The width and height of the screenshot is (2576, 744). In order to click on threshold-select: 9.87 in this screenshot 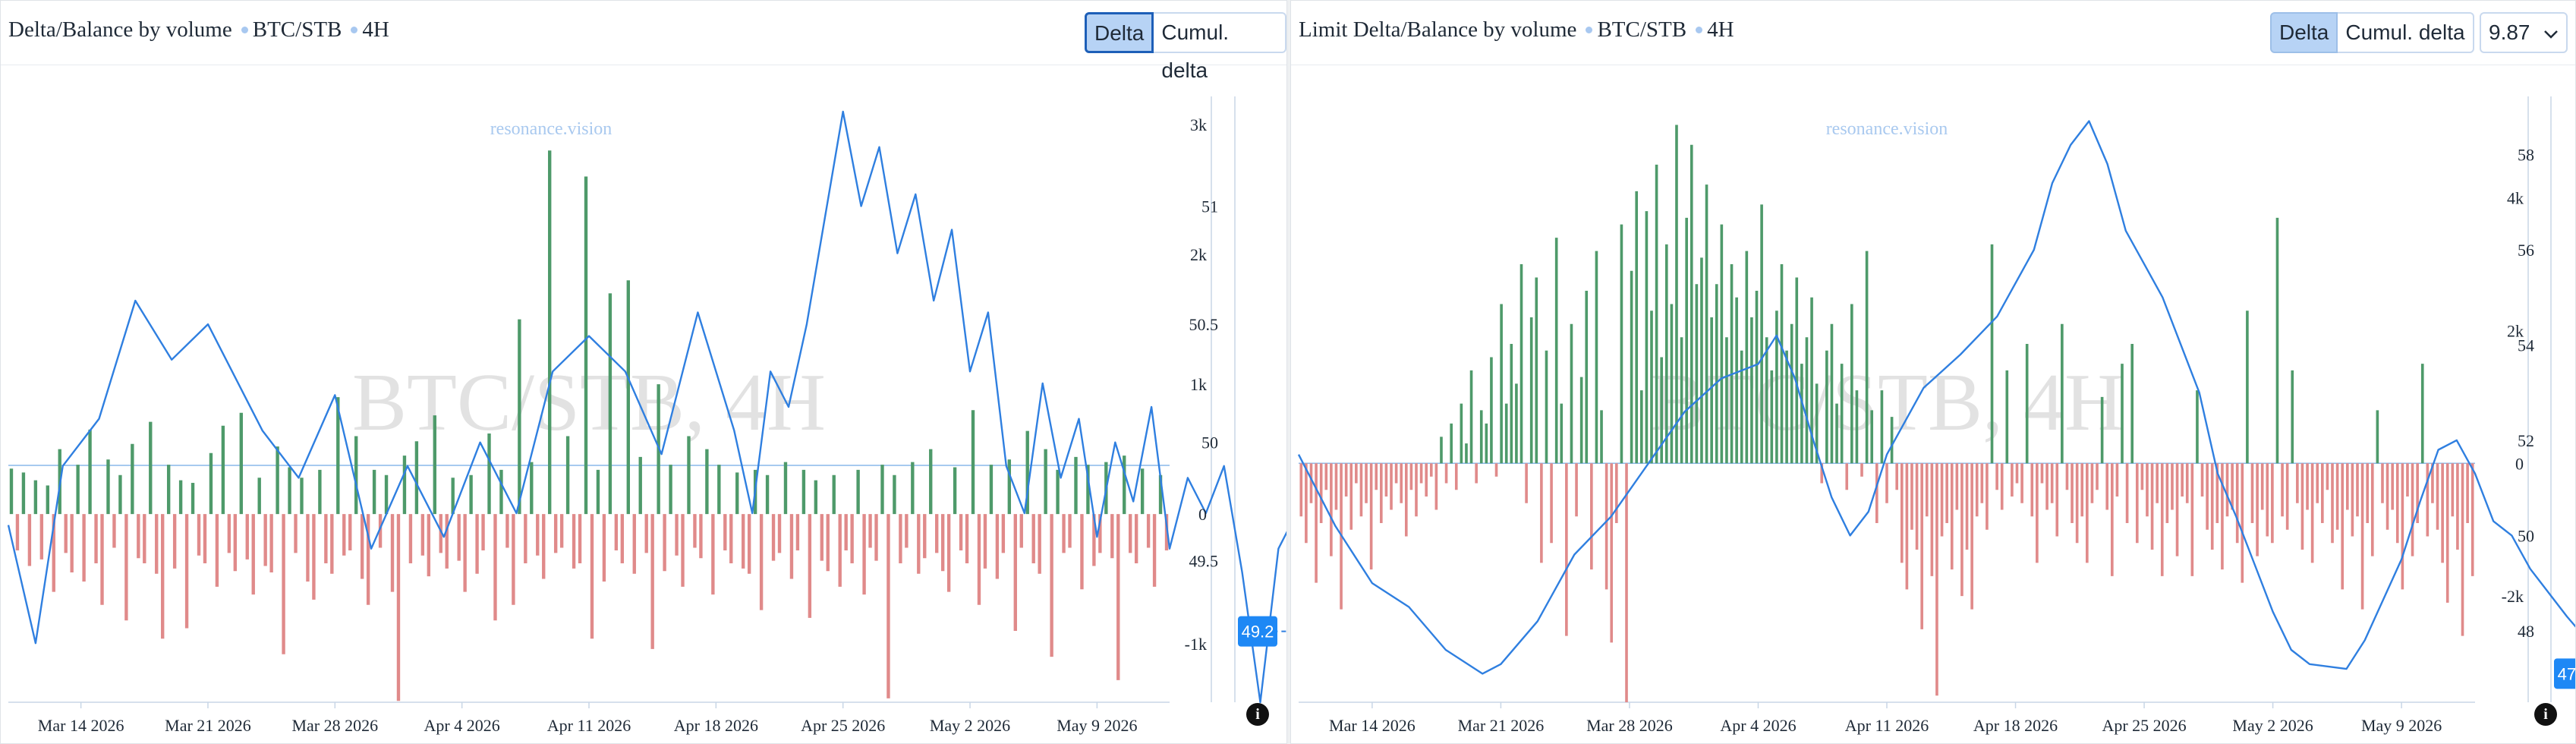, I will do `click(2524, 32)`.